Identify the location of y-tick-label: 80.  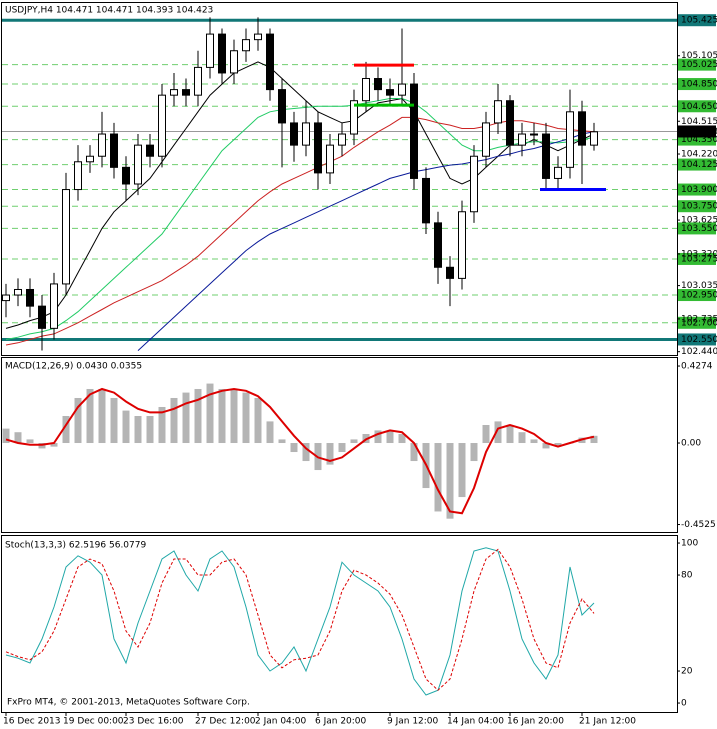
(687, 576).